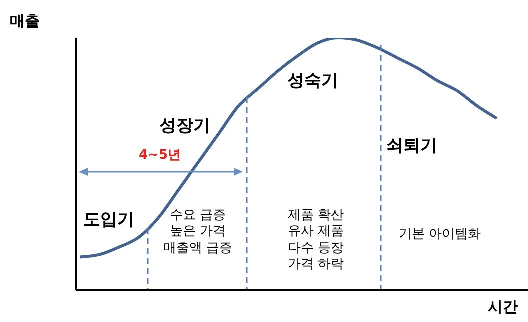  What do you see at coordinates (109, 221) in the screenshot?
I see `annotation: 도입기` at bounding box center [109, 221].